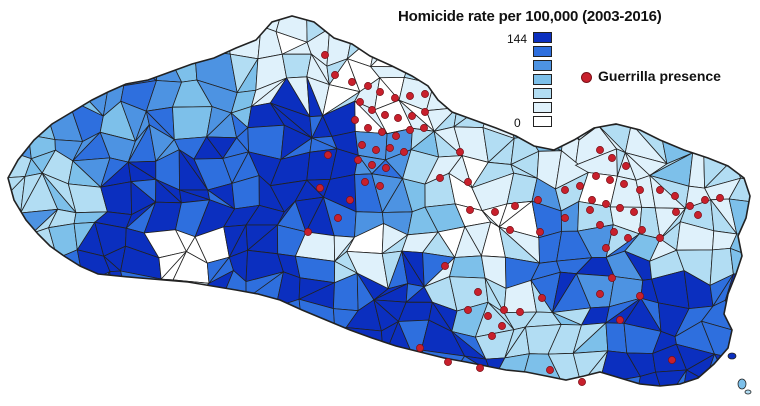 The width and height of the screenshot is (760, 406). What do you see at coordinates (659, 76) in the screenshot?
I see `guerrilla-legend-label: Guerrilla presence` at bounding box center [659, 76].